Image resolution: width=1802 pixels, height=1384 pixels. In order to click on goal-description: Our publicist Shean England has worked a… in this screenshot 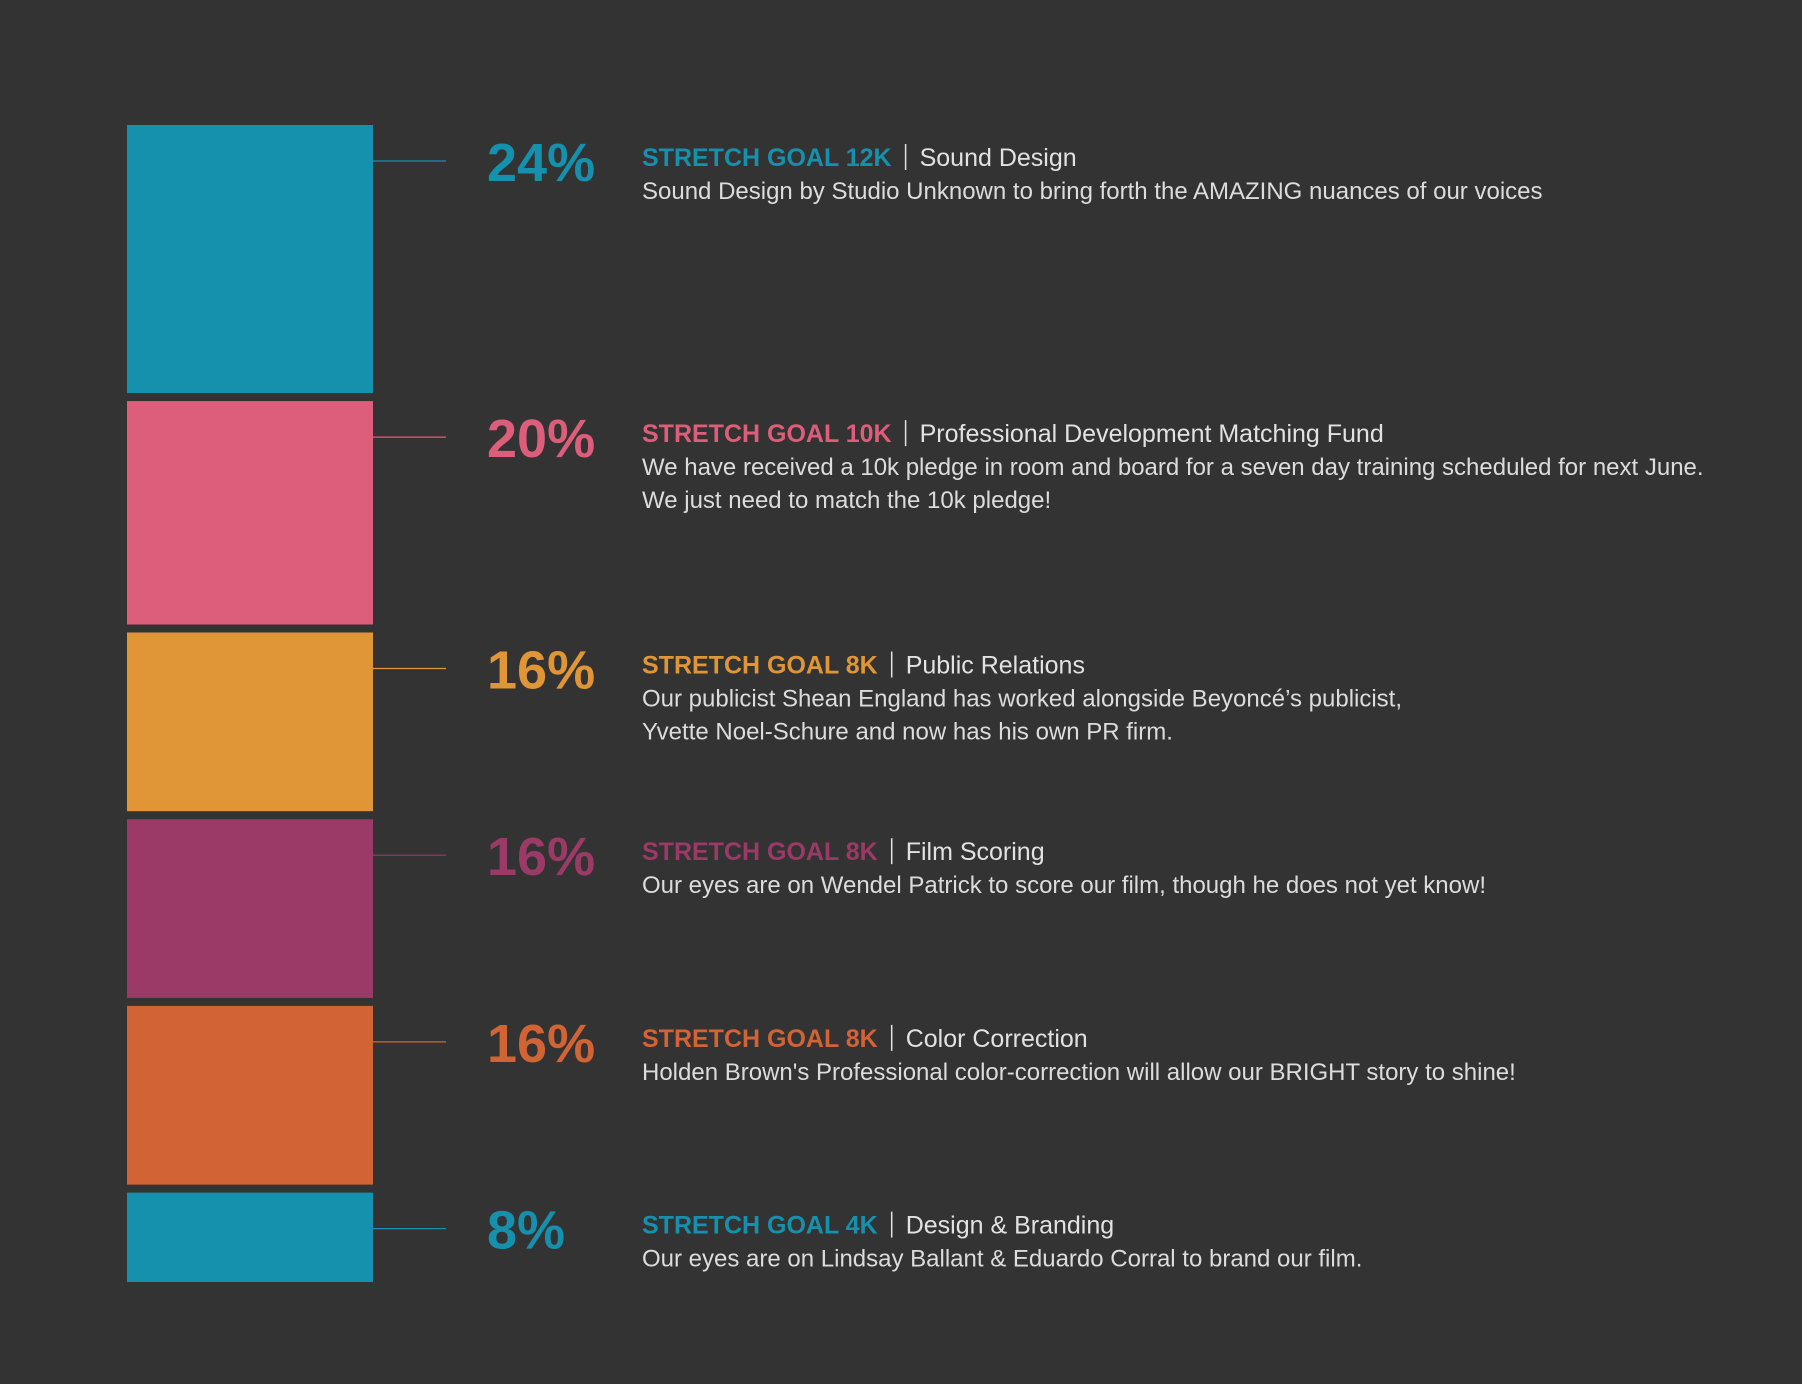, I will do `click(1022, 699)`.